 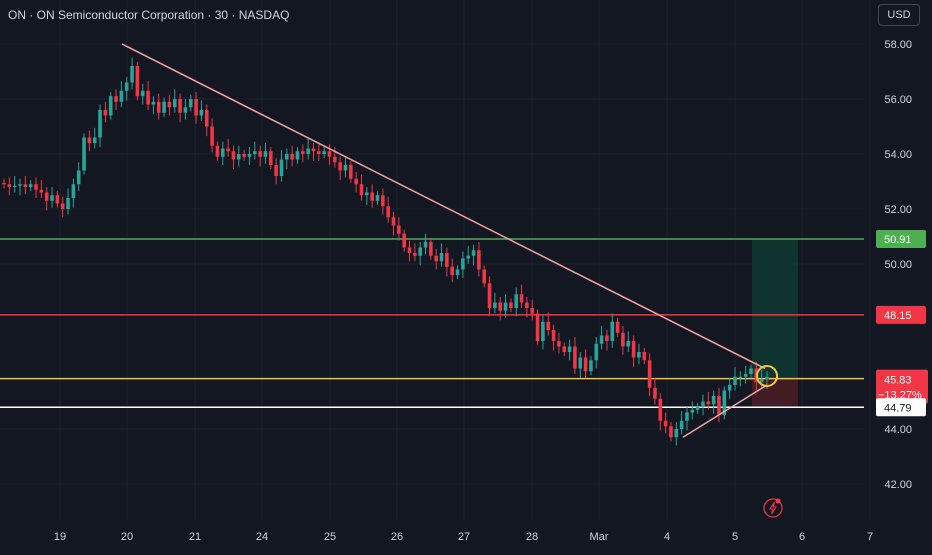 I want to click on currency-button: USD, so click(x=899, y=15).